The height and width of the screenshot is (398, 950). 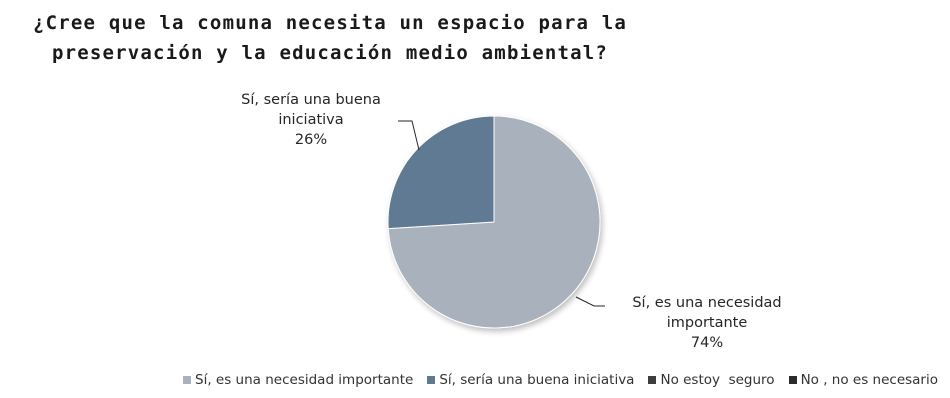 What do you see at coordinates (431, 380) in the screenshot?
I see `legend-swatch-buena-iniciativa` at bounding box center [431, 380].